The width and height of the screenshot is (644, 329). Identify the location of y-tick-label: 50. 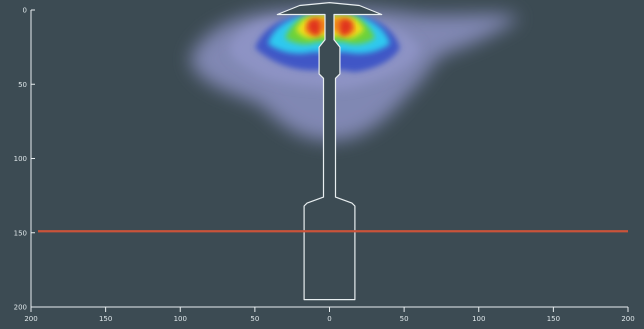
(22, 85).